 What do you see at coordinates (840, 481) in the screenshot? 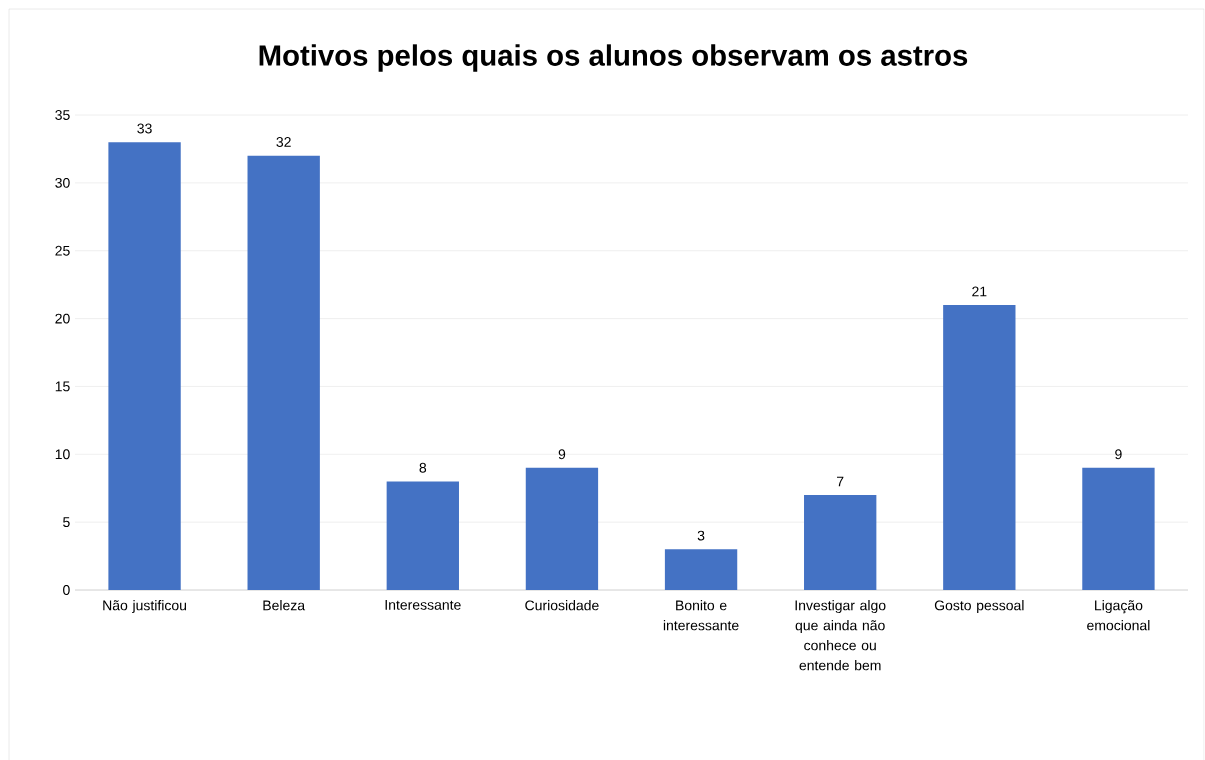
I see `data-label: 7` at bounding box center [840, 481].